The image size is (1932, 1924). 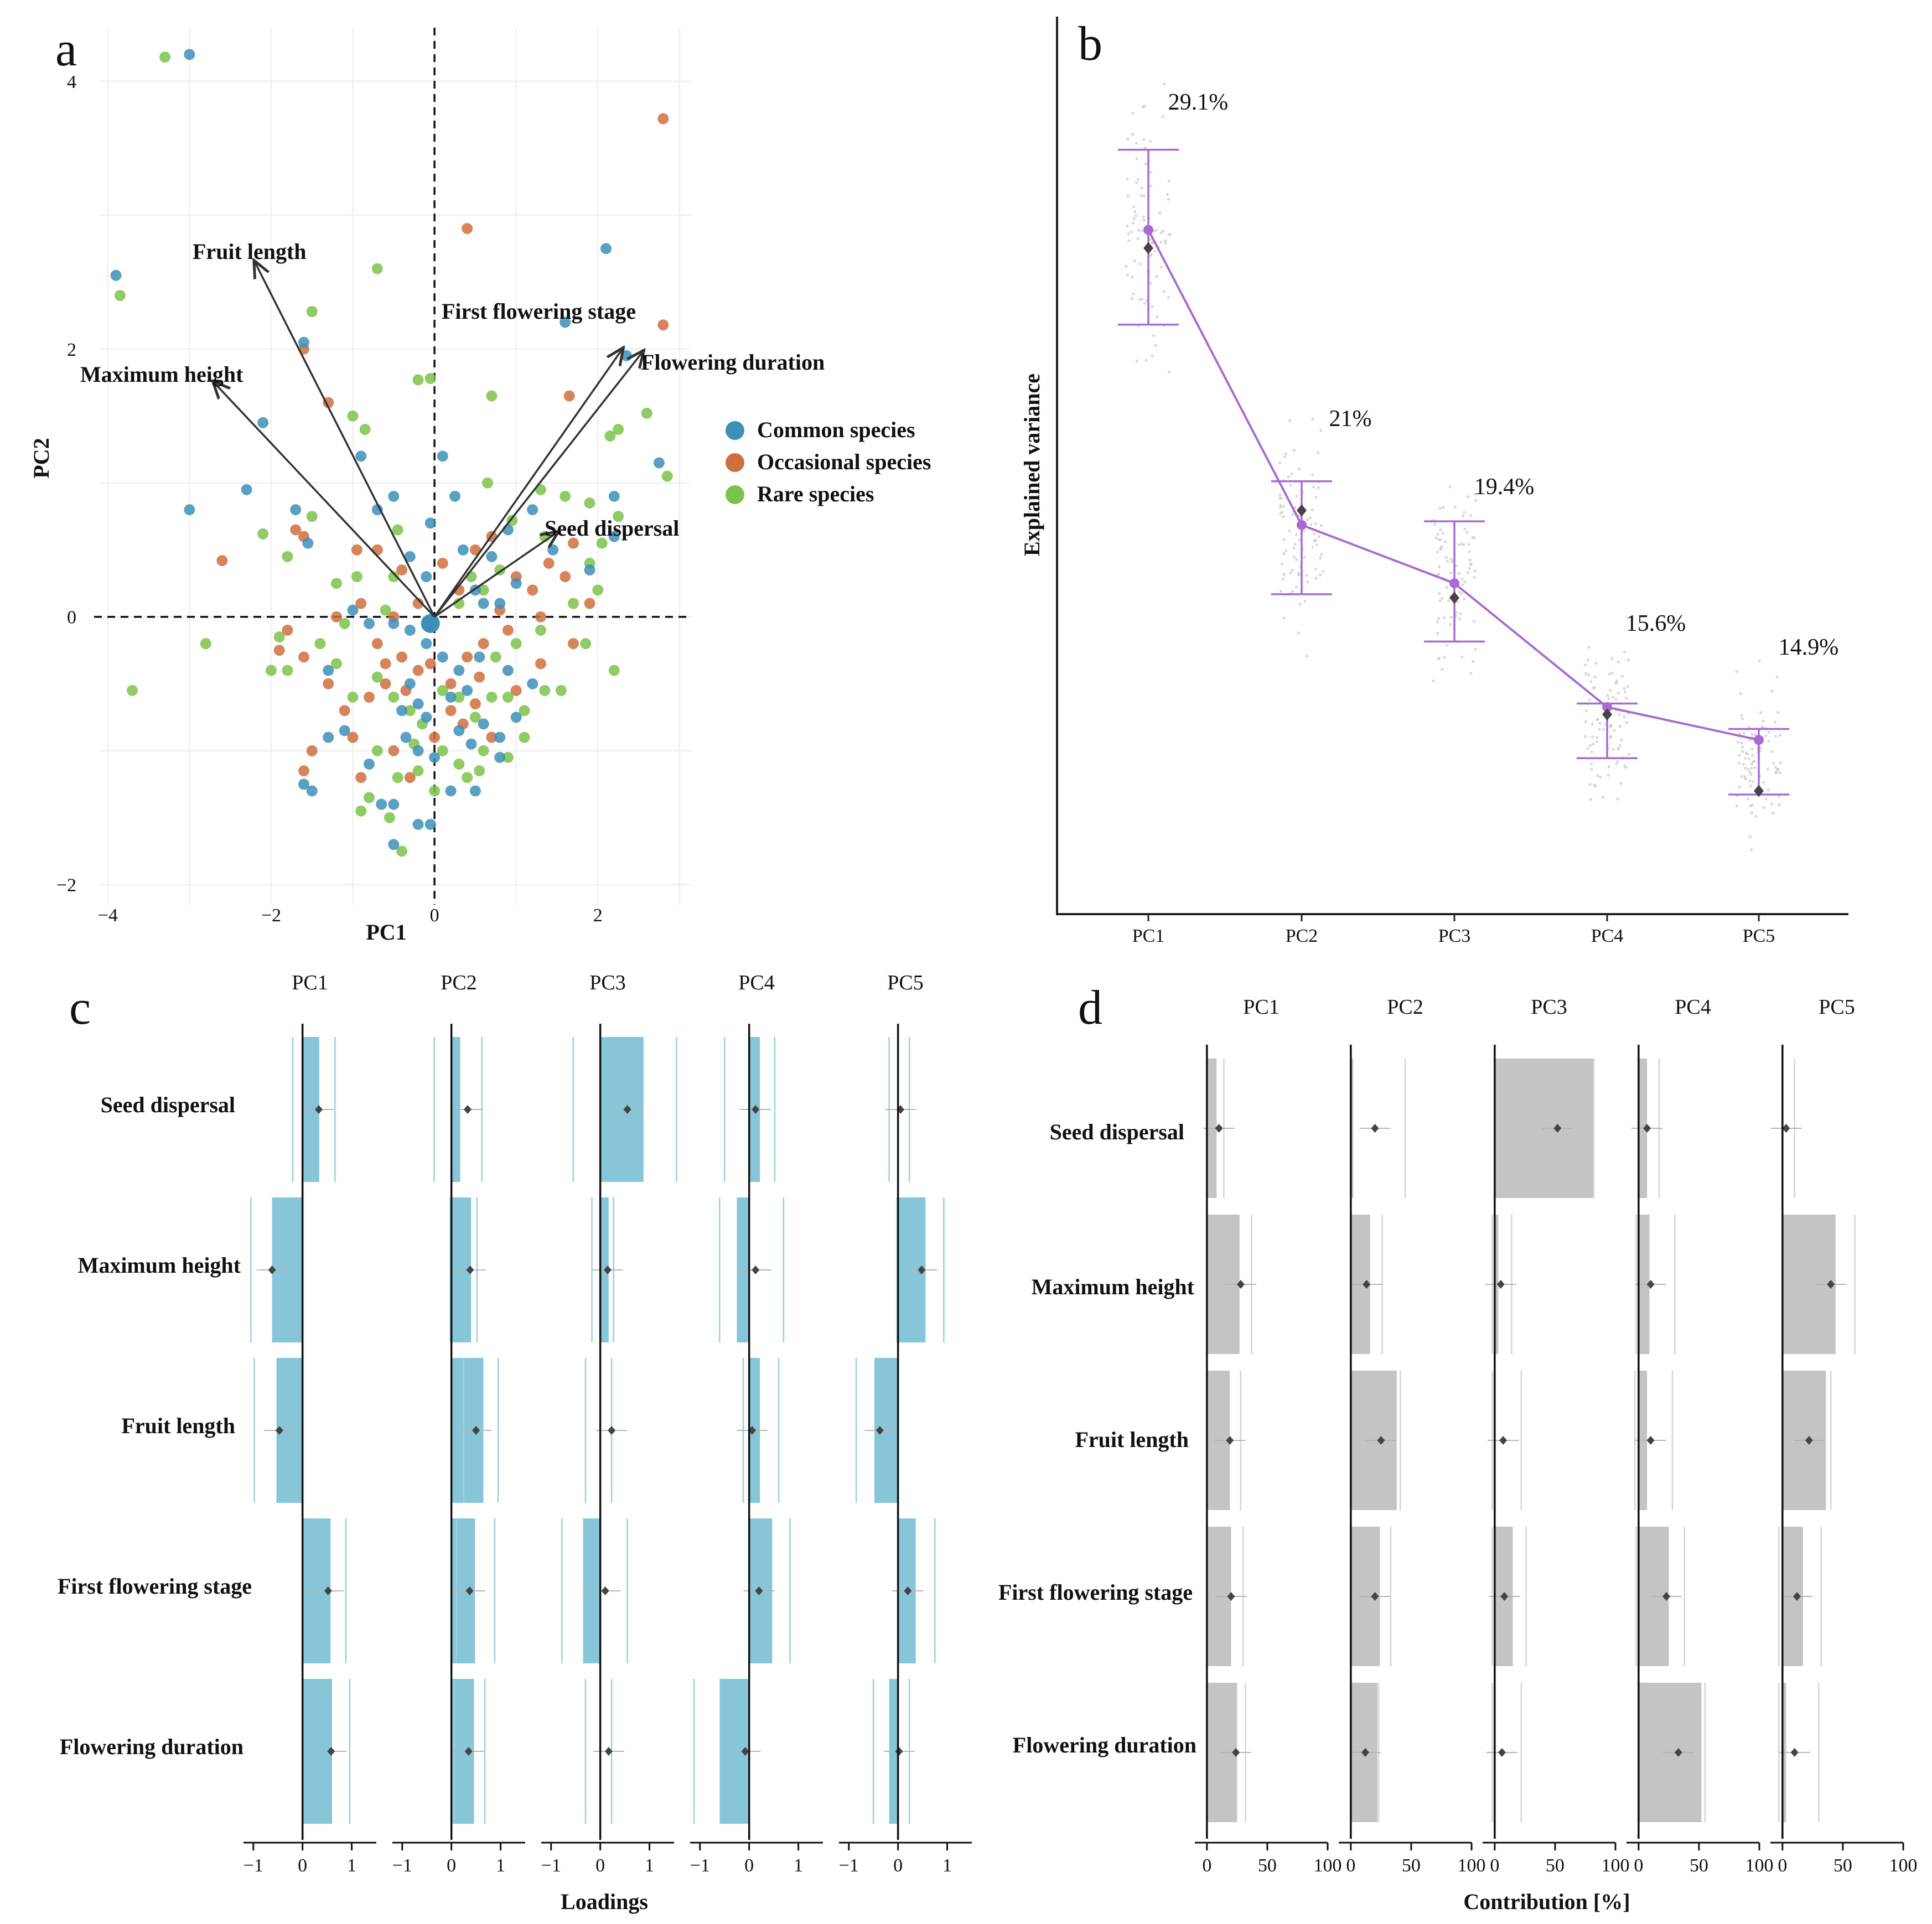 What do you see at coordinates (735, 431) in the screenshot?
I see `legend-swatch-common-species` at bounding box center [735, 431].